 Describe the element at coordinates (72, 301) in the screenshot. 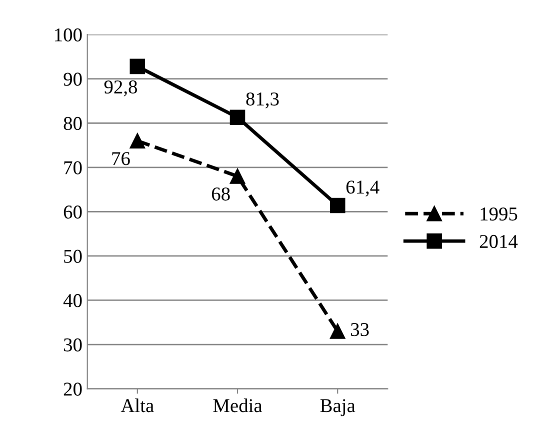

I see `y-tick-label: 40` at that location.